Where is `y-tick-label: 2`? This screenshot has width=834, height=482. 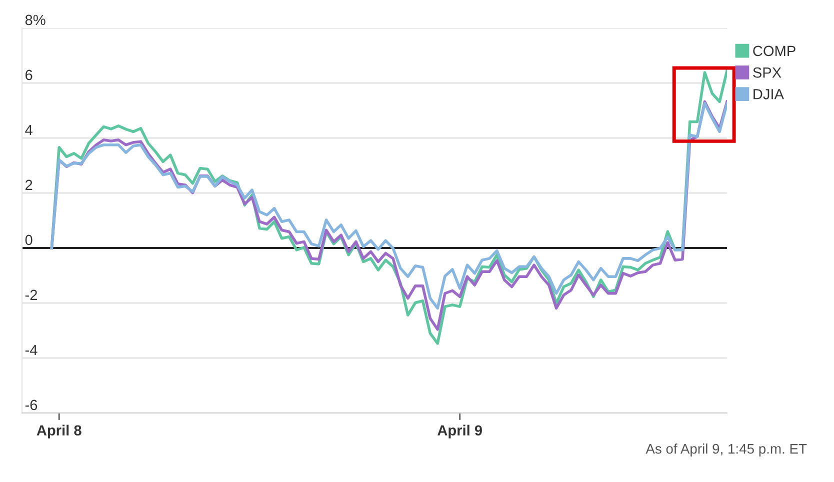 y-tick-label: 2 is located at coordinates (29, 185).